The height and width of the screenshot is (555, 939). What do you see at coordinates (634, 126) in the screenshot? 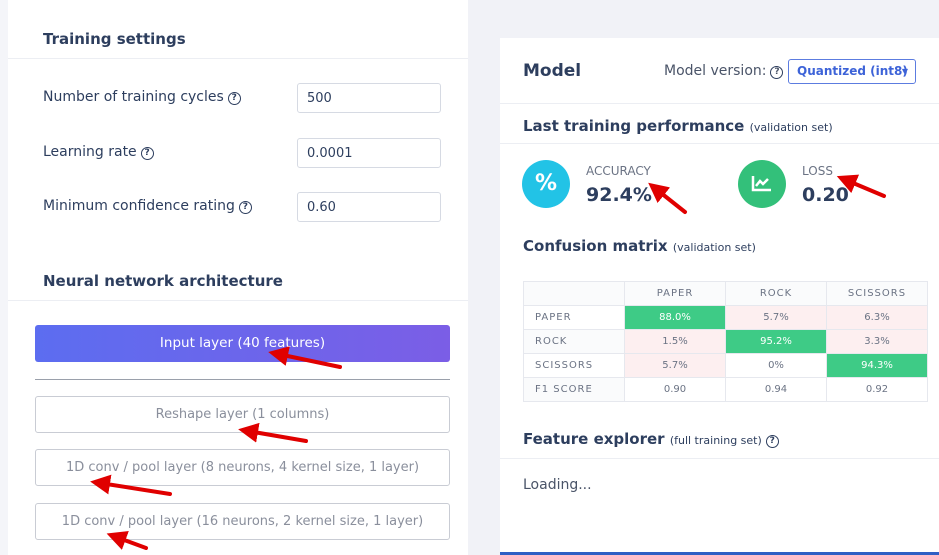
I see `title-text: Last training performance` at bounding box center [634, 126].